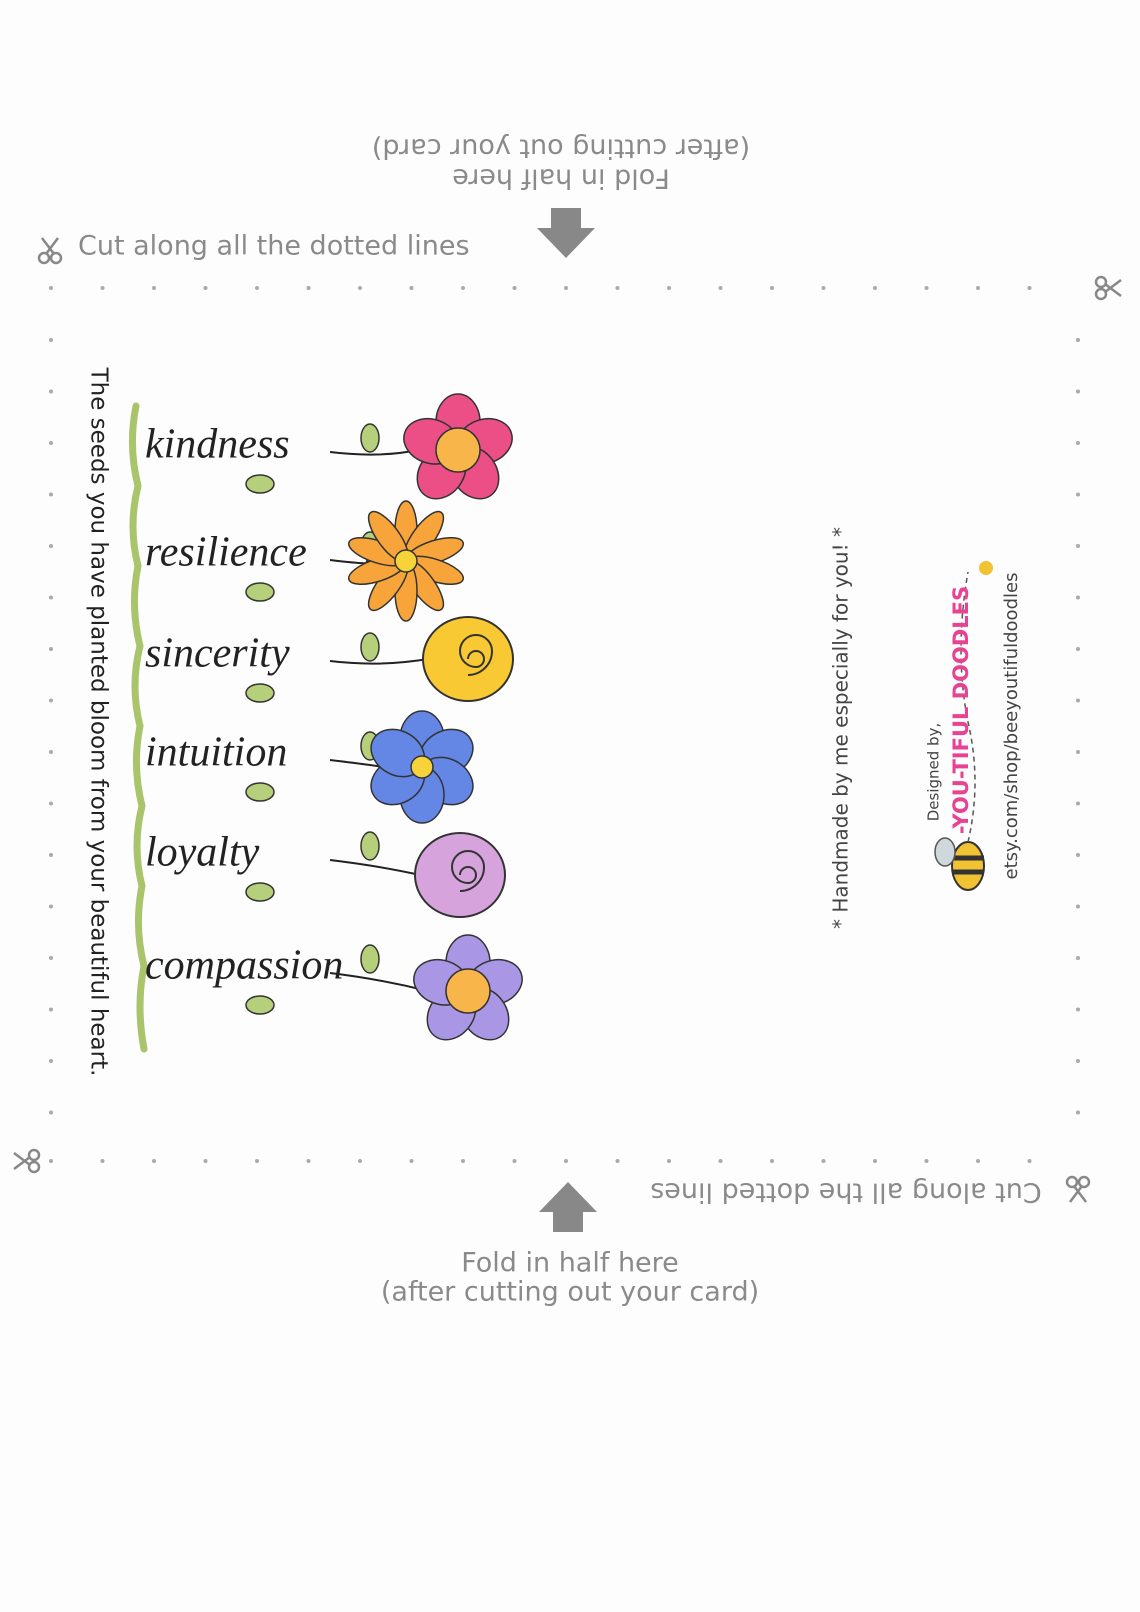  I want to click on designed-by: Designed by,, so click(934, 772).